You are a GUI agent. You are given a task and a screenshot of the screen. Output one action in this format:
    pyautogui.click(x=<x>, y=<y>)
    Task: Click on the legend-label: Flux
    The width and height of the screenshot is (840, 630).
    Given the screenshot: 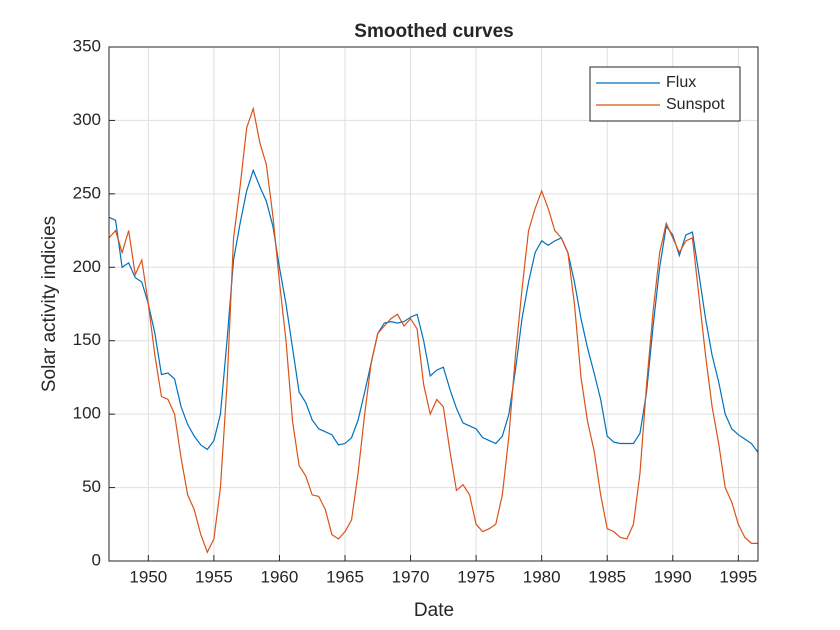 What is the action you would take?
    pyautogui.click(x=681, y=82)
    